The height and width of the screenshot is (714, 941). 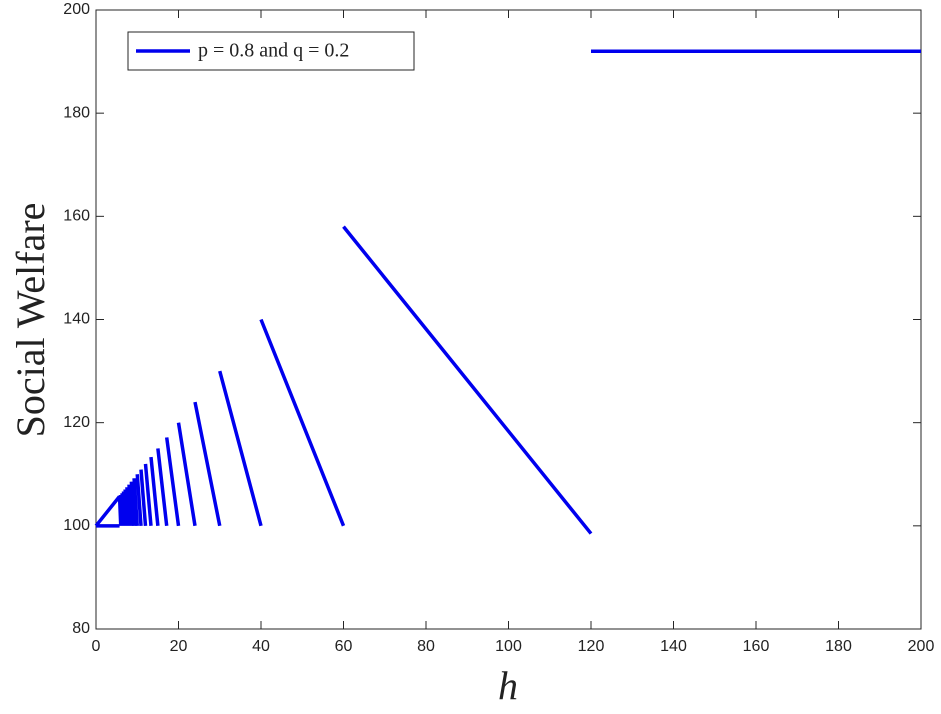 I want to click on x-tick-label: 120, so click(x=591, y=646).